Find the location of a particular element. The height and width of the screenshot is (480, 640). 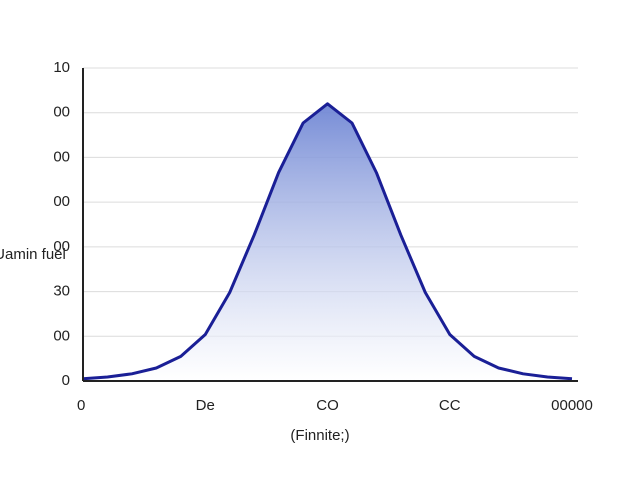

x-tick-label: De is located at coordinates (205, 405).